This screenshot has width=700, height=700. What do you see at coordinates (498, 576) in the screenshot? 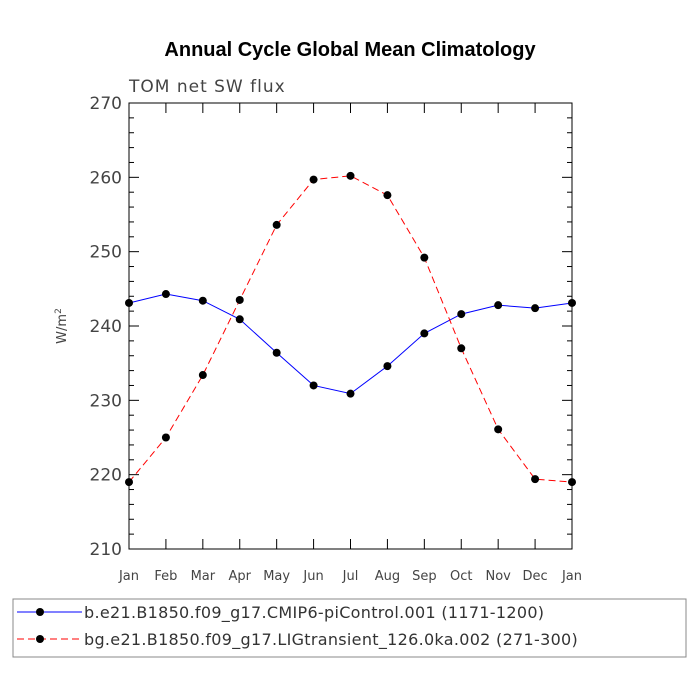
I see `x-tick-label: Nov` at bounding box center [498, 576].